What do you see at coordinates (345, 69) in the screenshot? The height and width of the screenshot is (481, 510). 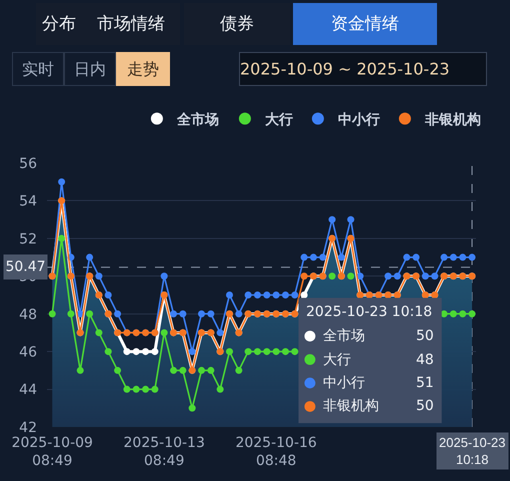 I see `text: 2025-10-09 ~ 2025-10-23` at bounding box center [345, 69].